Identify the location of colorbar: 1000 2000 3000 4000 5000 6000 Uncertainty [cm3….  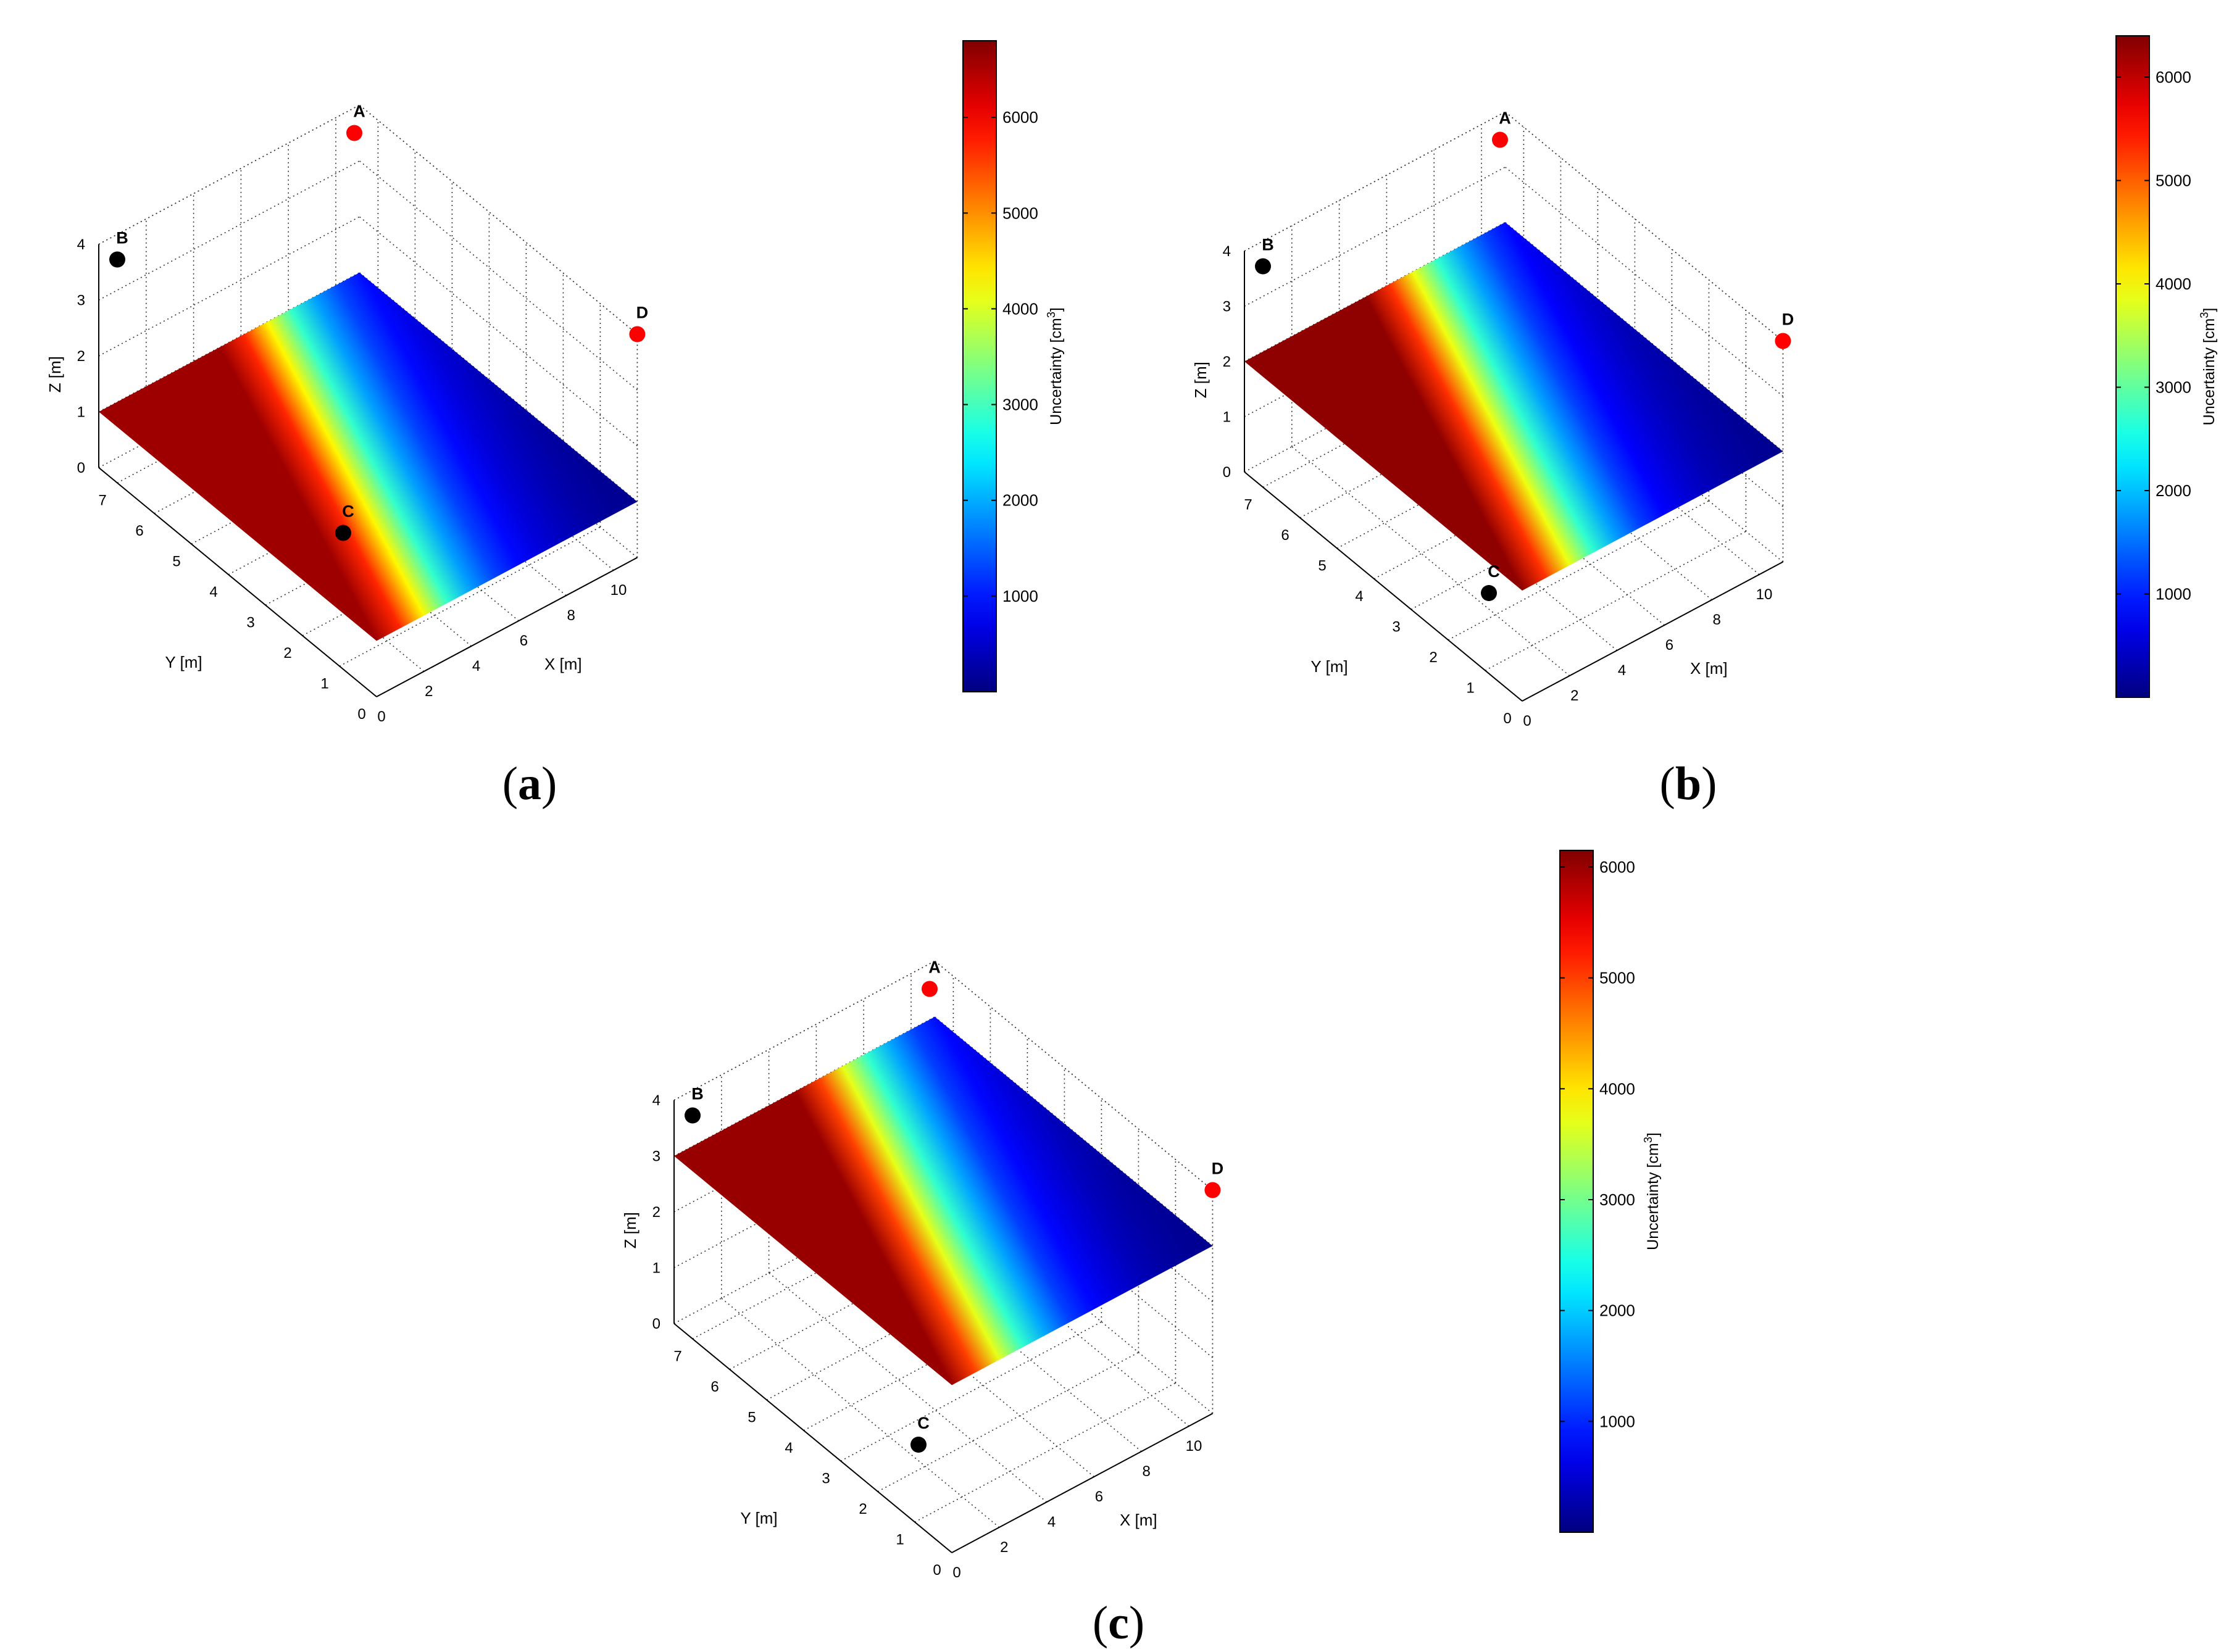
(1013, 366).